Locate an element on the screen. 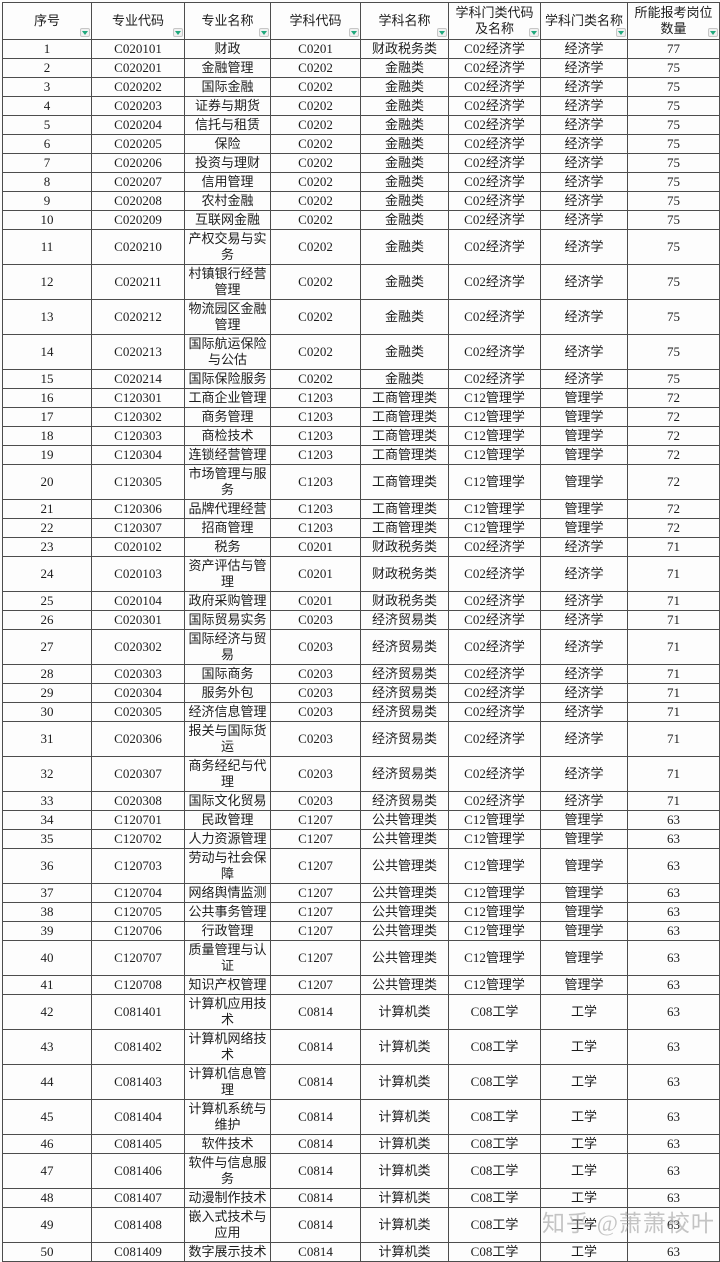  cell-major-code: C020213 is located at coordinates (138, 352).